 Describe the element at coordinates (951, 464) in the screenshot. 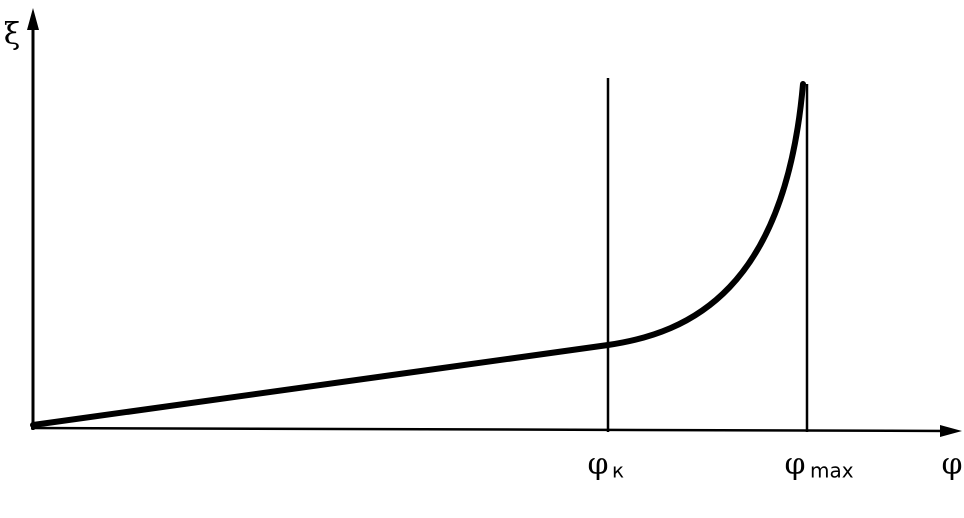

I see `x-axis-label: φ` at that location.